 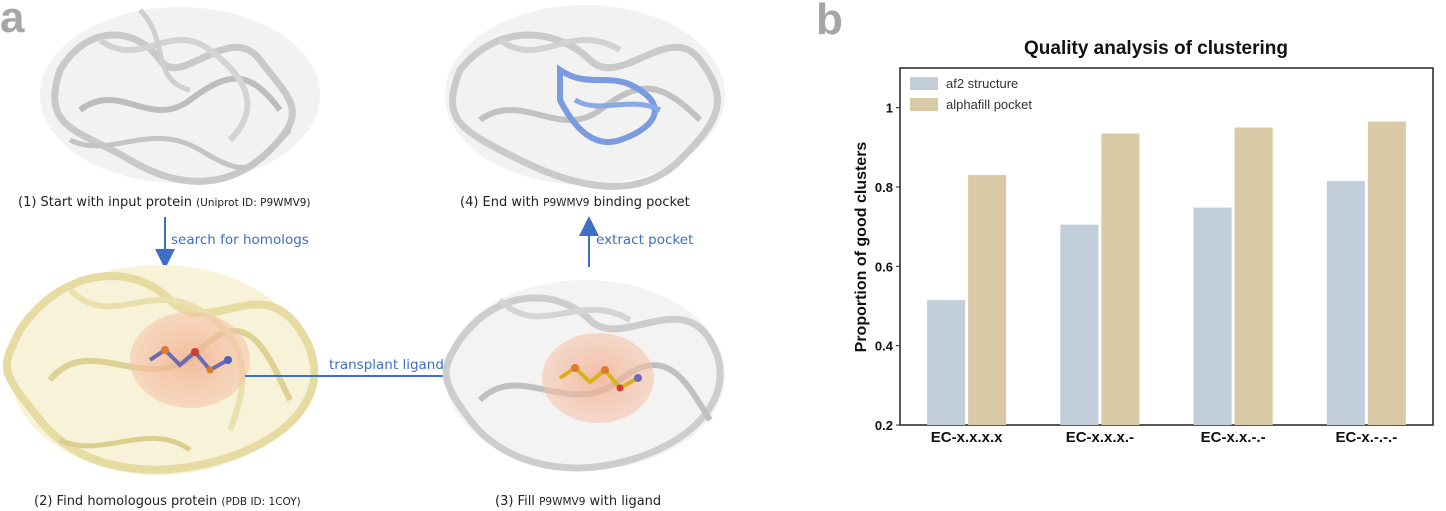 What do you see at coordinates (982, 83) in the screenshot?
I see `legend-label: af2 structure` at bounding box center [982, 83].